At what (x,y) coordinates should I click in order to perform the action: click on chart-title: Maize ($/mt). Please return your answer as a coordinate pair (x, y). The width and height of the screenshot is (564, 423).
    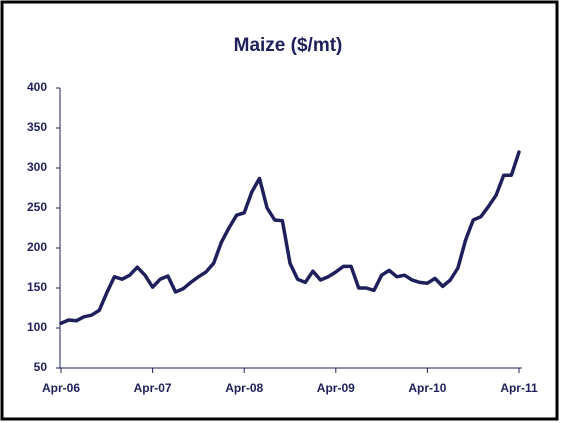
    Looking at the image, I should click on (288, 45).